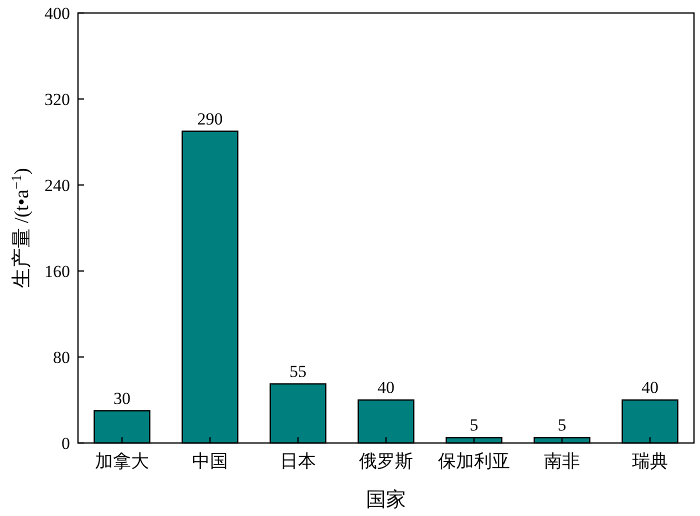 Image resolution: width=700 pixels, height=516 pixels. I want to click on x-tick-label: 南非, so click(562, 461).